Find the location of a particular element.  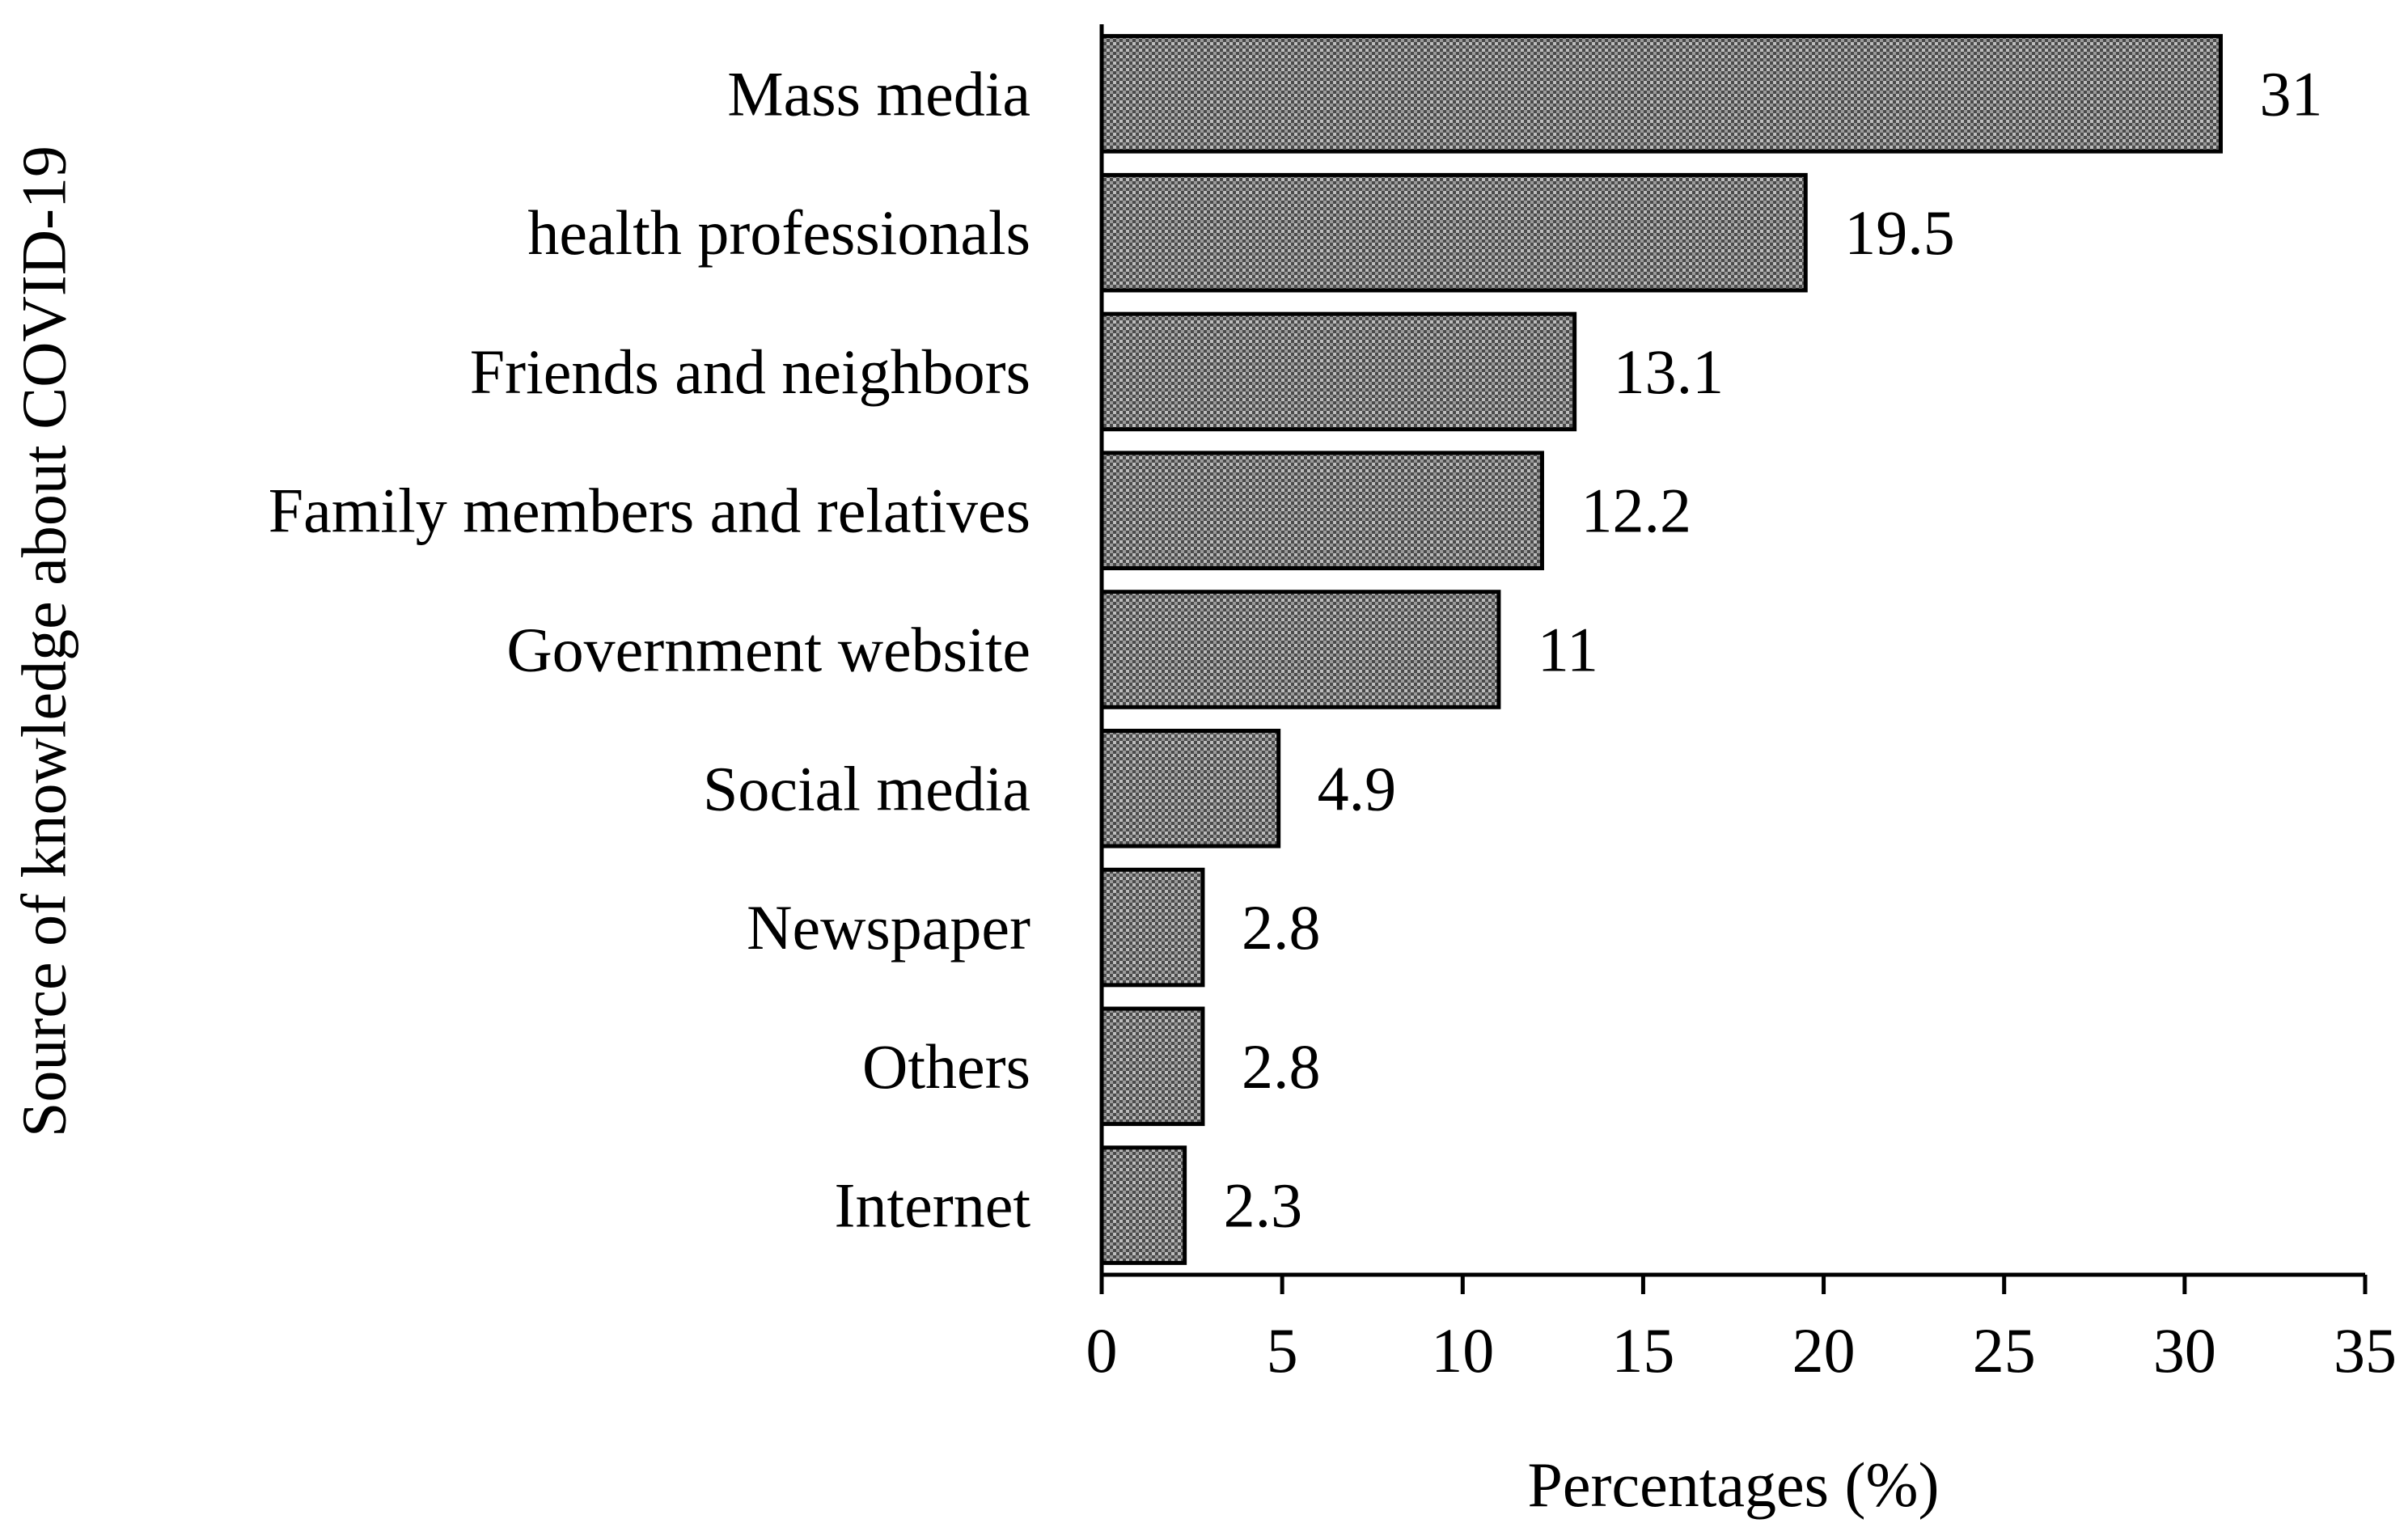

category-label: Family members and relatives is located at coordinates (649, 511).